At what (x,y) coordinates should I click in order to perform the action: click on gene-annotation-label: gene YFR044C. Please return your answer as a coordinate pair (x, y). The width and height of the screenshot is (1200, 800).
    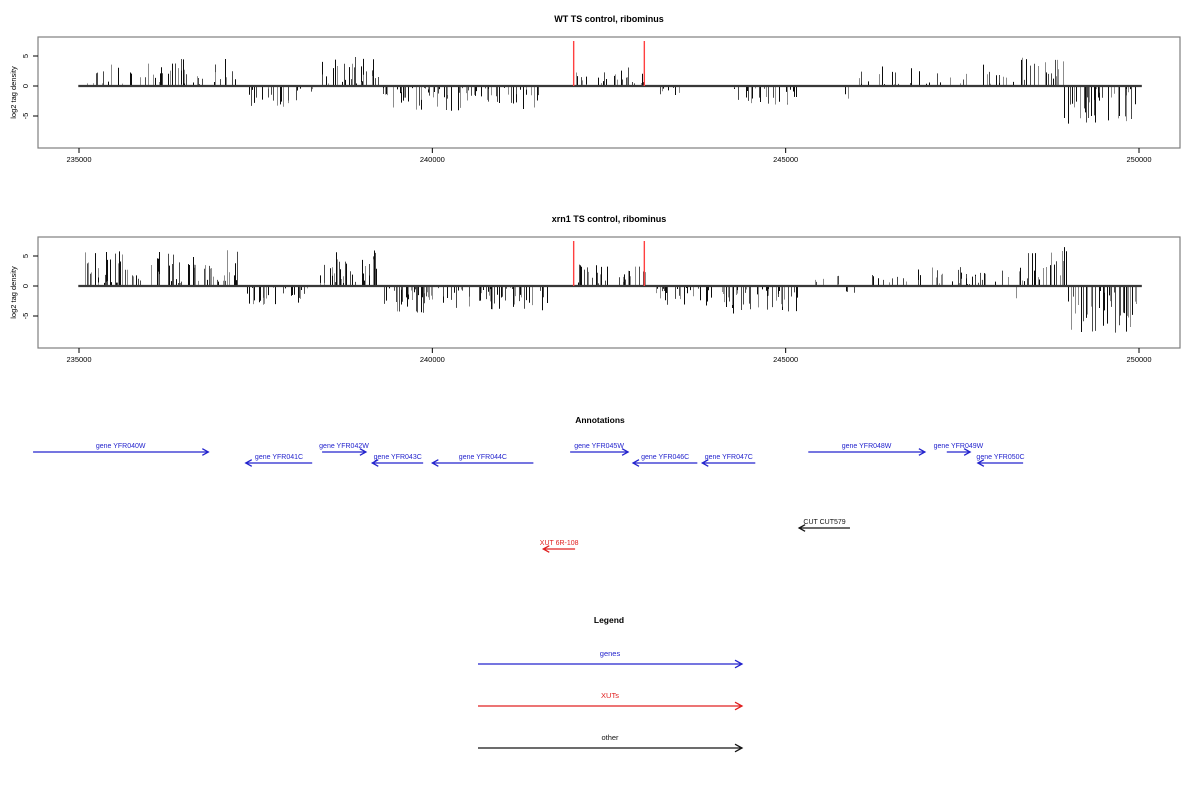
    Looking at the image, I should click on (483, 457).